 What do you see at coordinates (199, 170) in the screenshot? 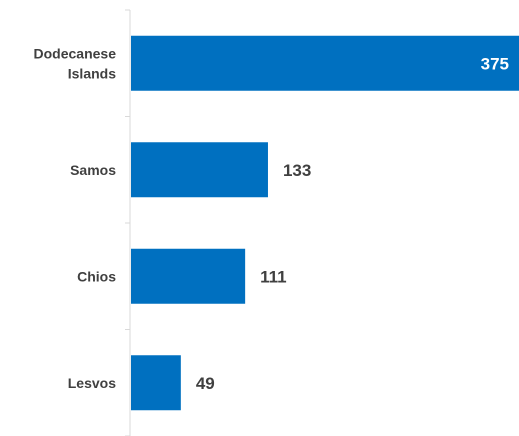
I see `bar-samos` at bounding box center [199, 170].